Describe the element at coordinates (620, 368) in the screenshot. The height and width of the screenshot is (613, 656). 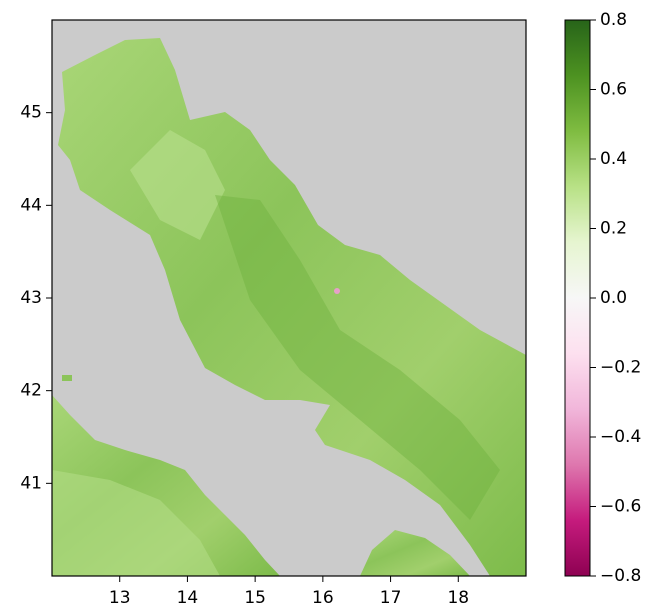
I see `colorbar-tick-label: −0.2` at that location.